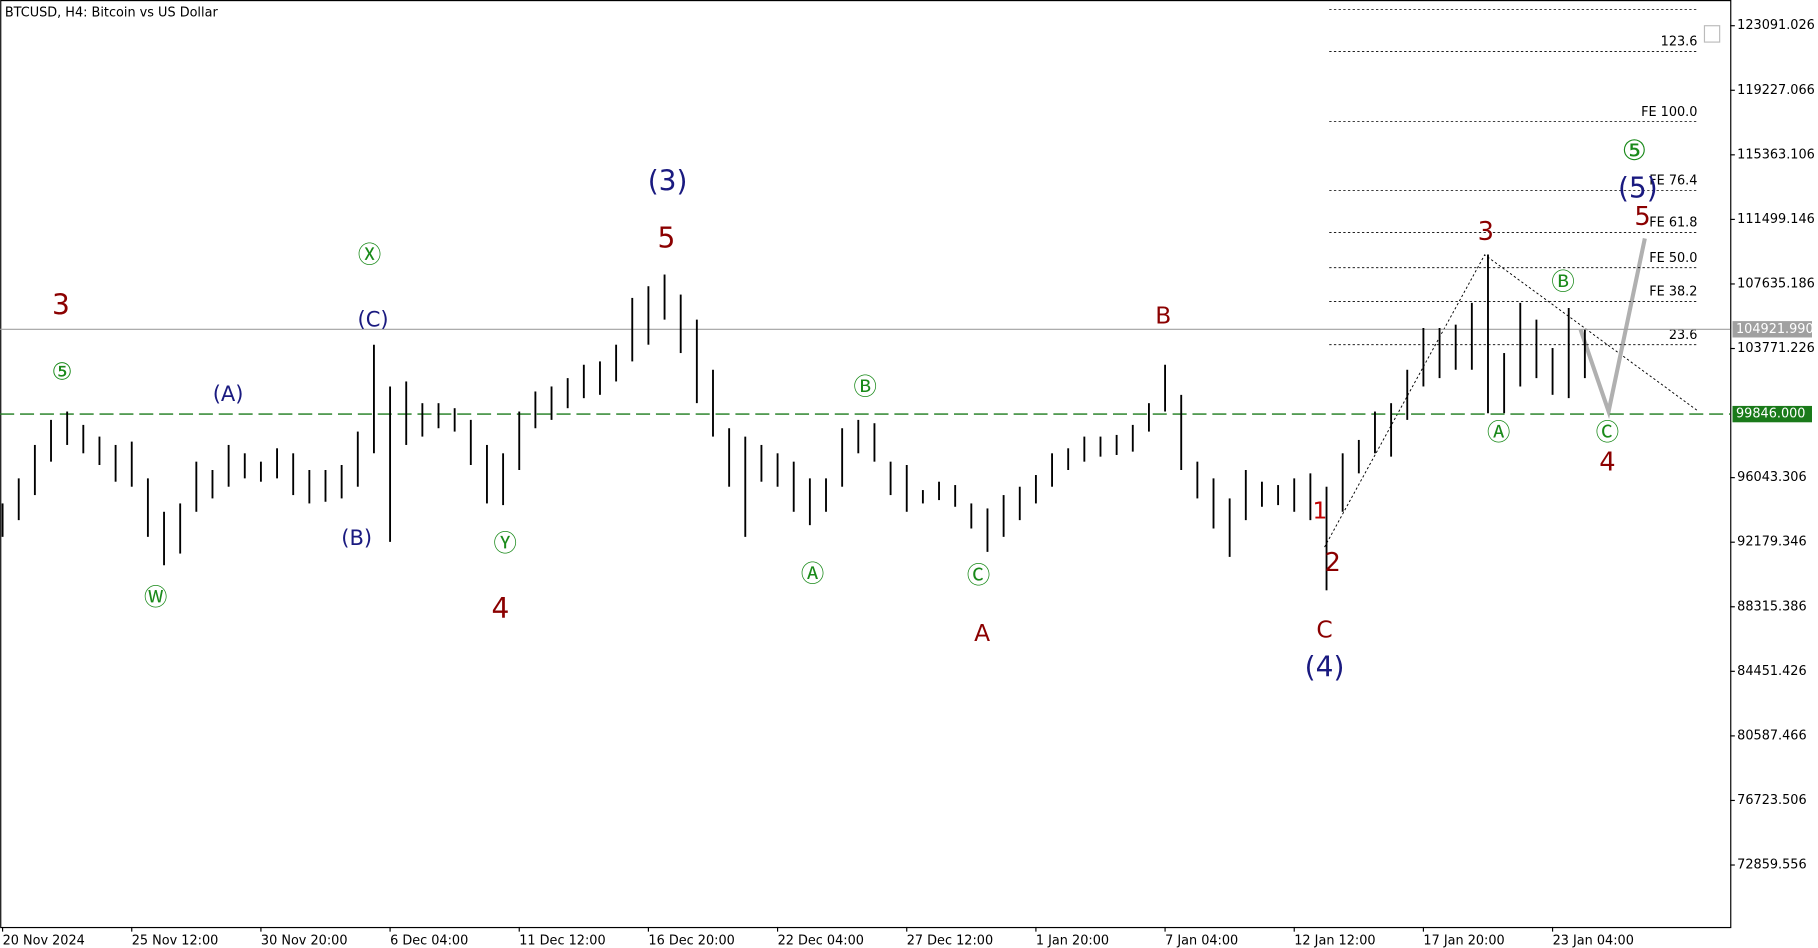 This screenshot has height=948, width=1818. Describe the element at coordinates (1776, 283) in the screenshot. I see `y-tick-label: 107635.186` at that location.